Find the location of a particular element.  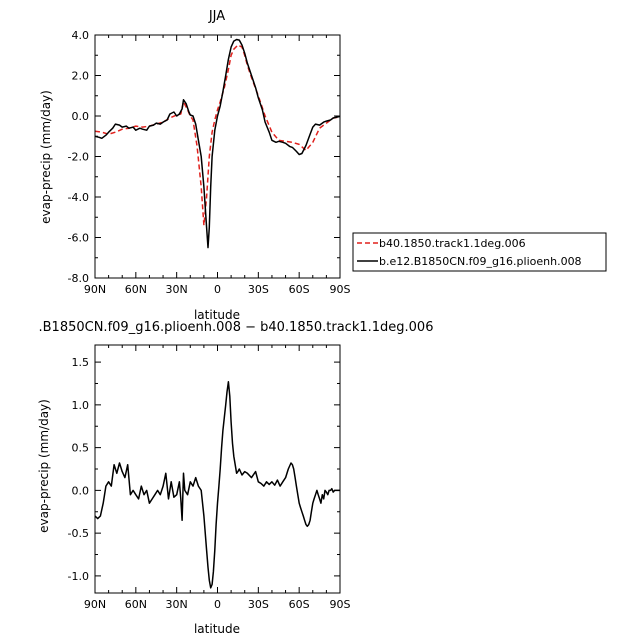

bottom-xtick-label: 60N is located at coordinates (136, 604).